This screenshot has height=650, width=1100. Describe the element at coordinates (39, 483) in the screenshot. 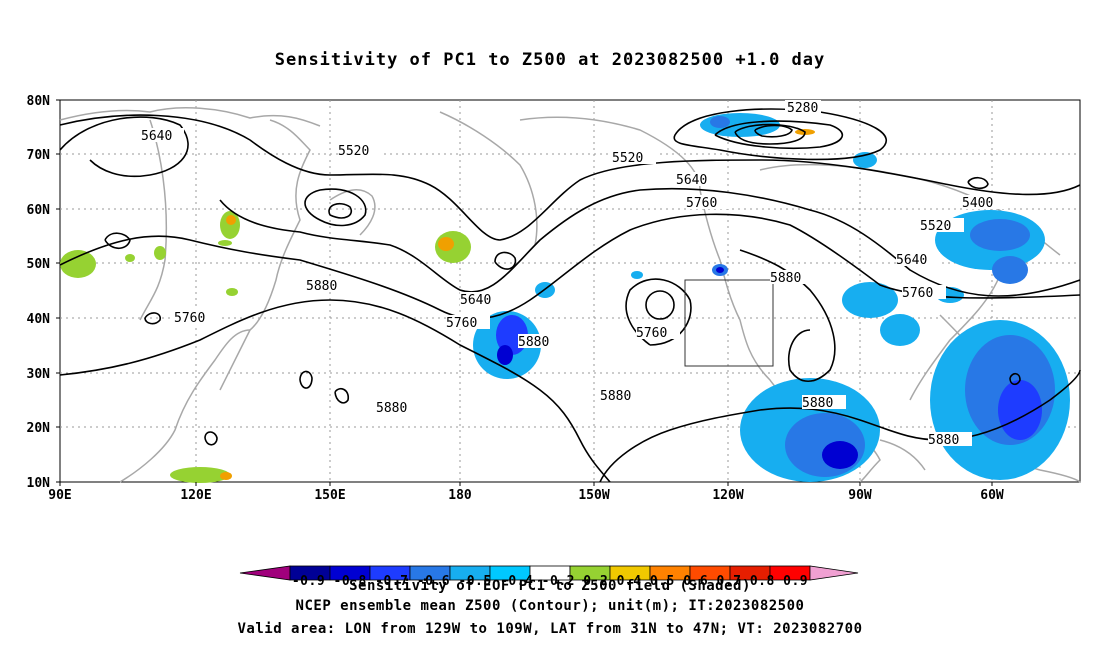

I see `lat-label: 10N` at that location.